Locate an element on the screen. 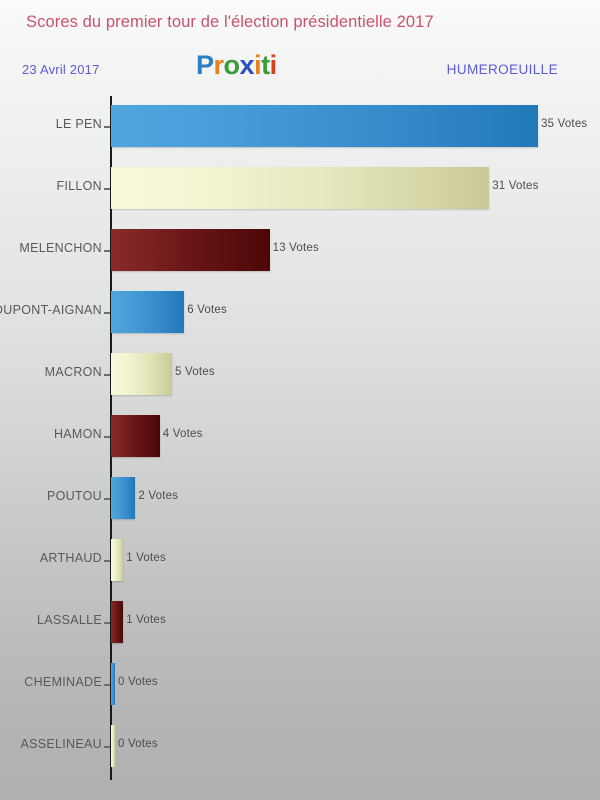 This screenshot has height=800, width=600. bar-row: HAMON 4 Votes is located at coordinates (300, 437).